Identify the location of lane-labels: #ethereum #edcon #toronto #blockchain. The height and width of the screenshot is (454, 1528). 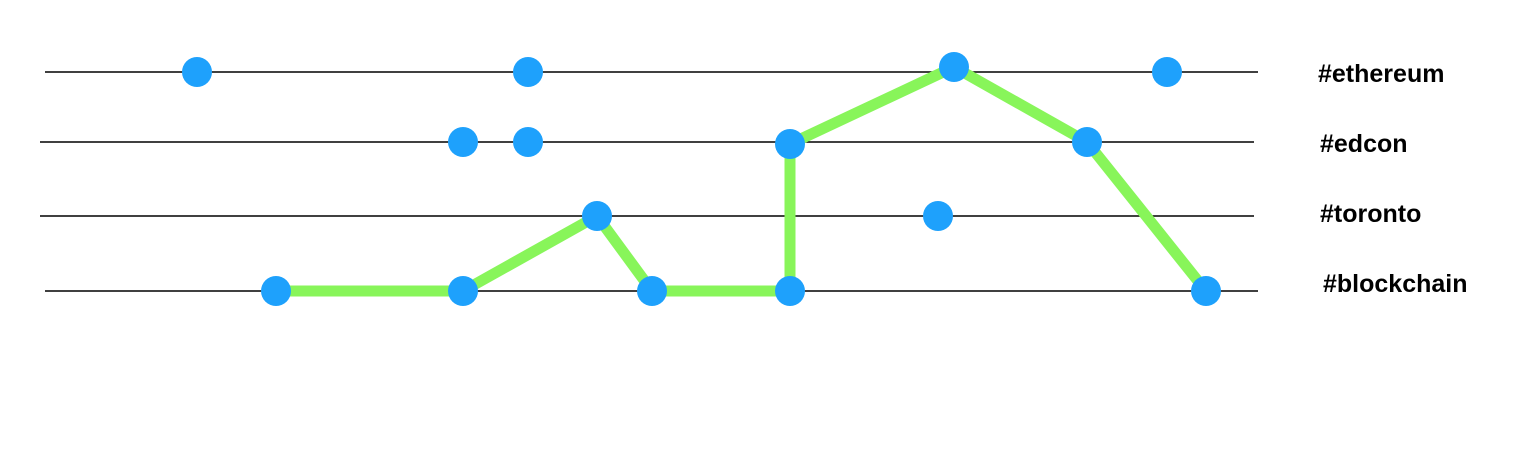
(1393, 179).